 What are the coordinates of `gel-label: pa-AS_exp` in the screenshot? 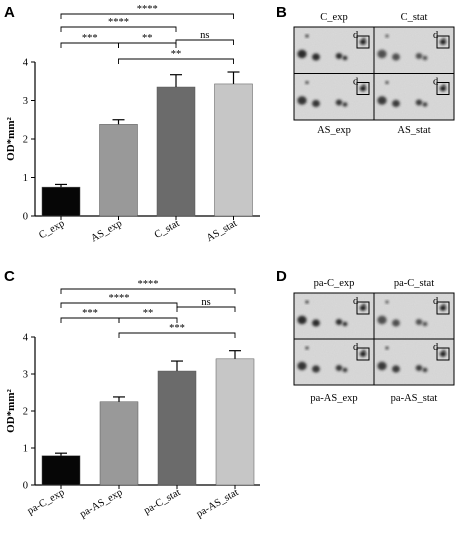 It's located at (333, 398).